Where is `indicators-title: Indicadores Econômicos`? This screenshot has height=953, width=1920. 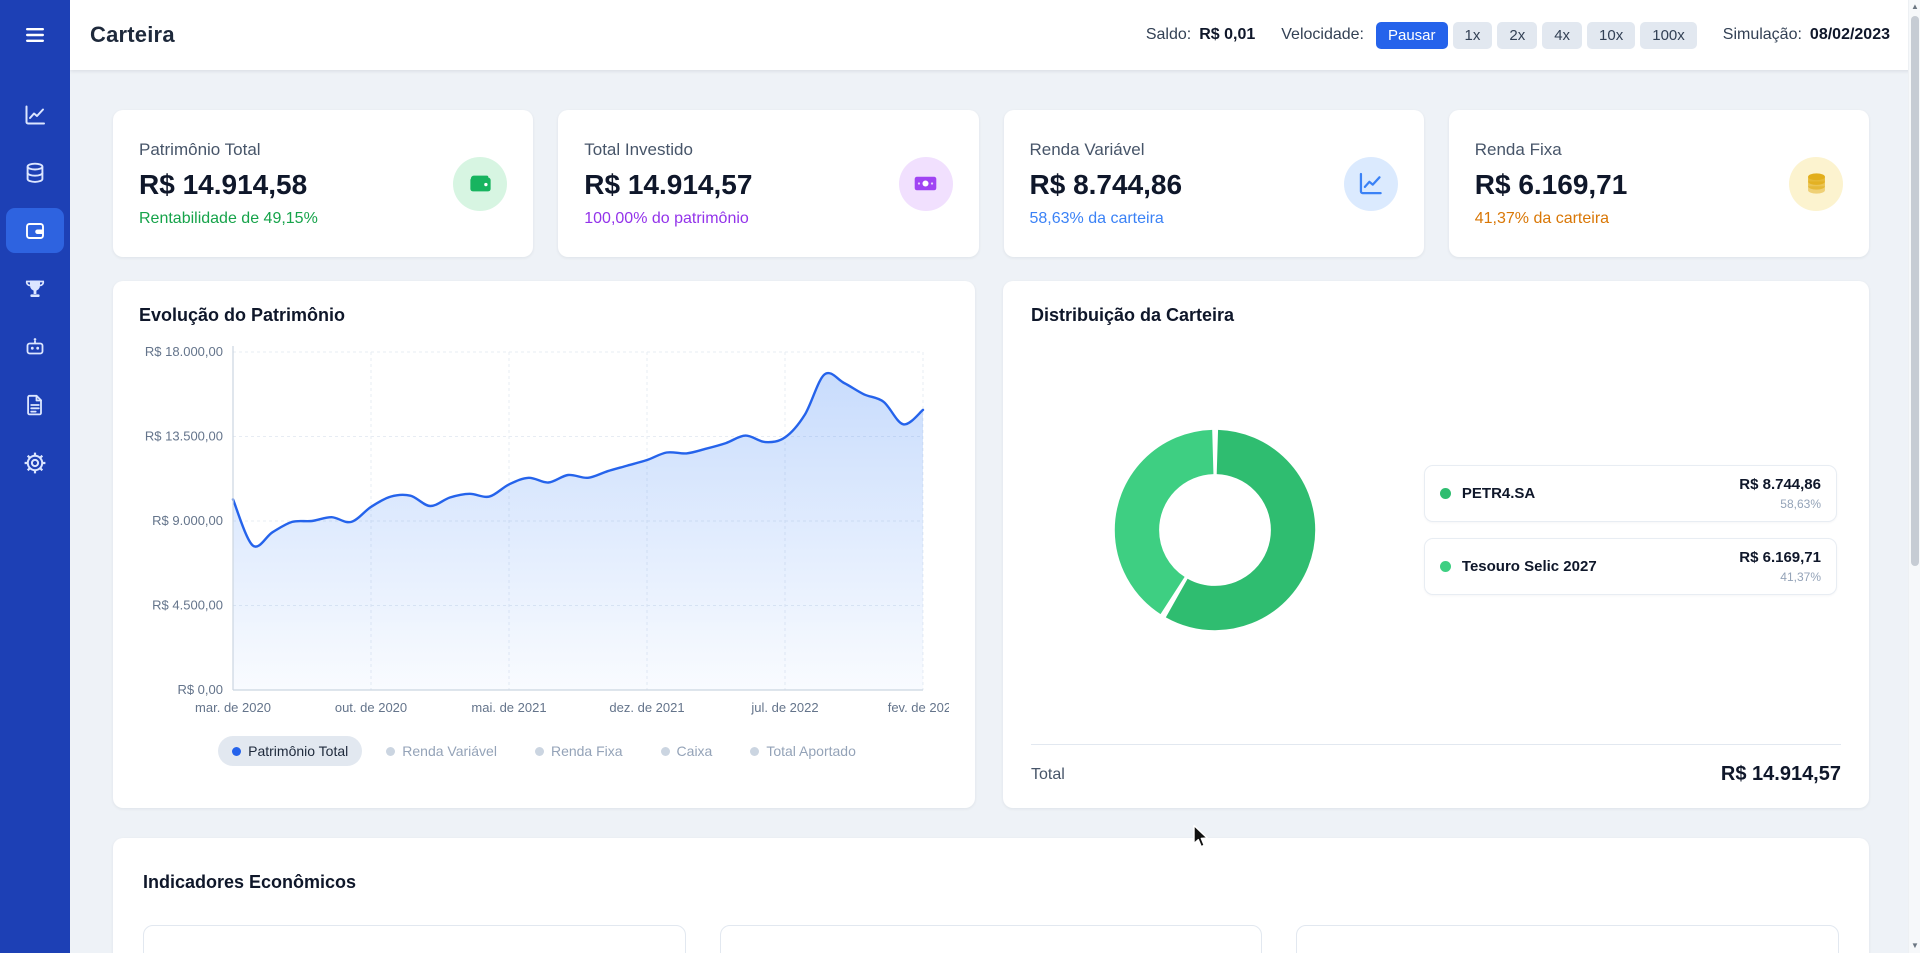
indicators-title: Indicadores Econômicos is located at coordinates (250, 882).